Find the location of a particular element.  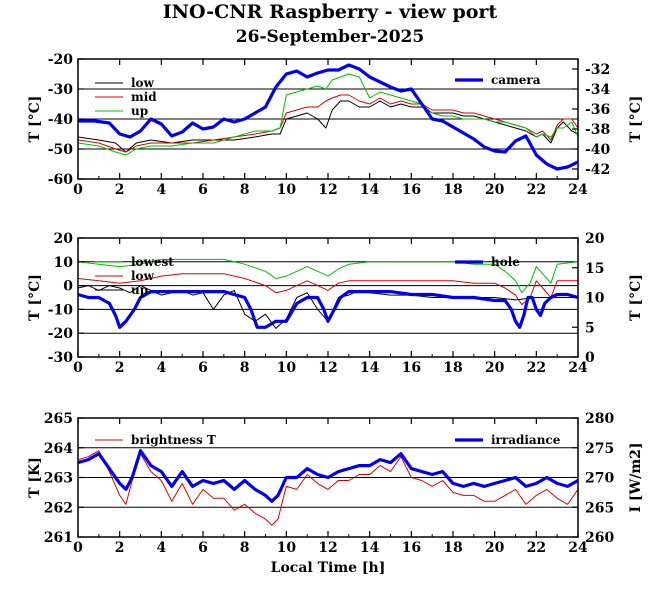

y2-axis-label: I [W/m2] is located at coordinates (636, 477).